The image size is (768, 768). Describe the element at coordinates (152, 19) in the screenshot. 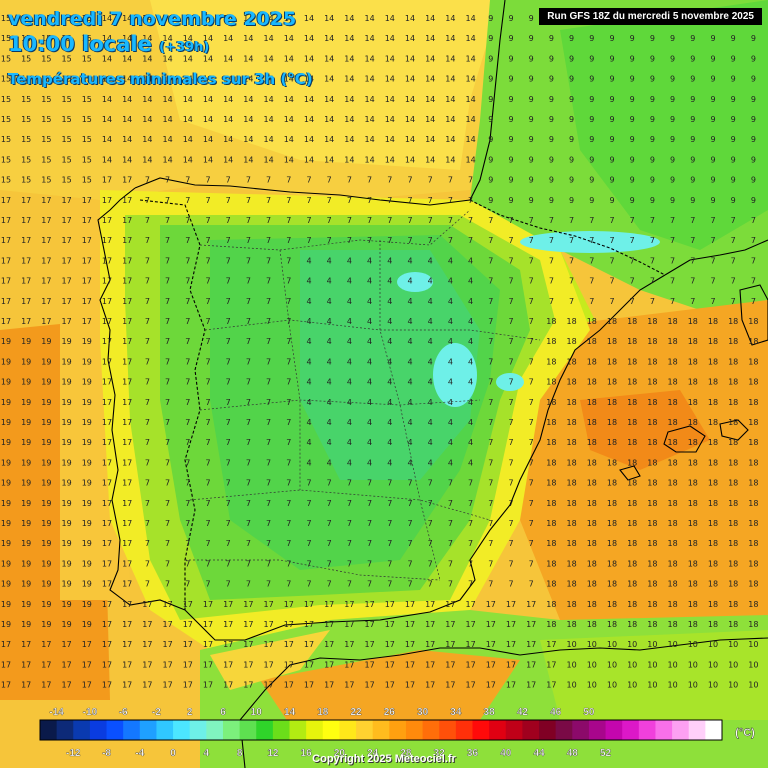

I see `forecast-date: vendredi 7 novembre 2025` at that location.